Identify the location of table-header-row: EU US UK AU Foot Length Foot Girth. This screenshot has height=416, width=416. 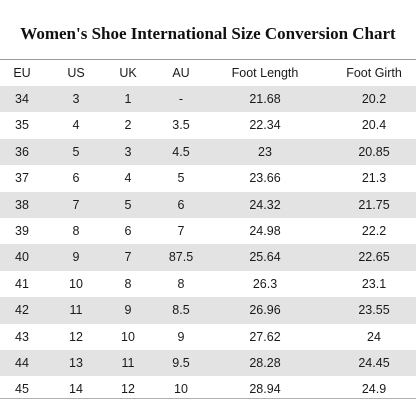
(208, 73).